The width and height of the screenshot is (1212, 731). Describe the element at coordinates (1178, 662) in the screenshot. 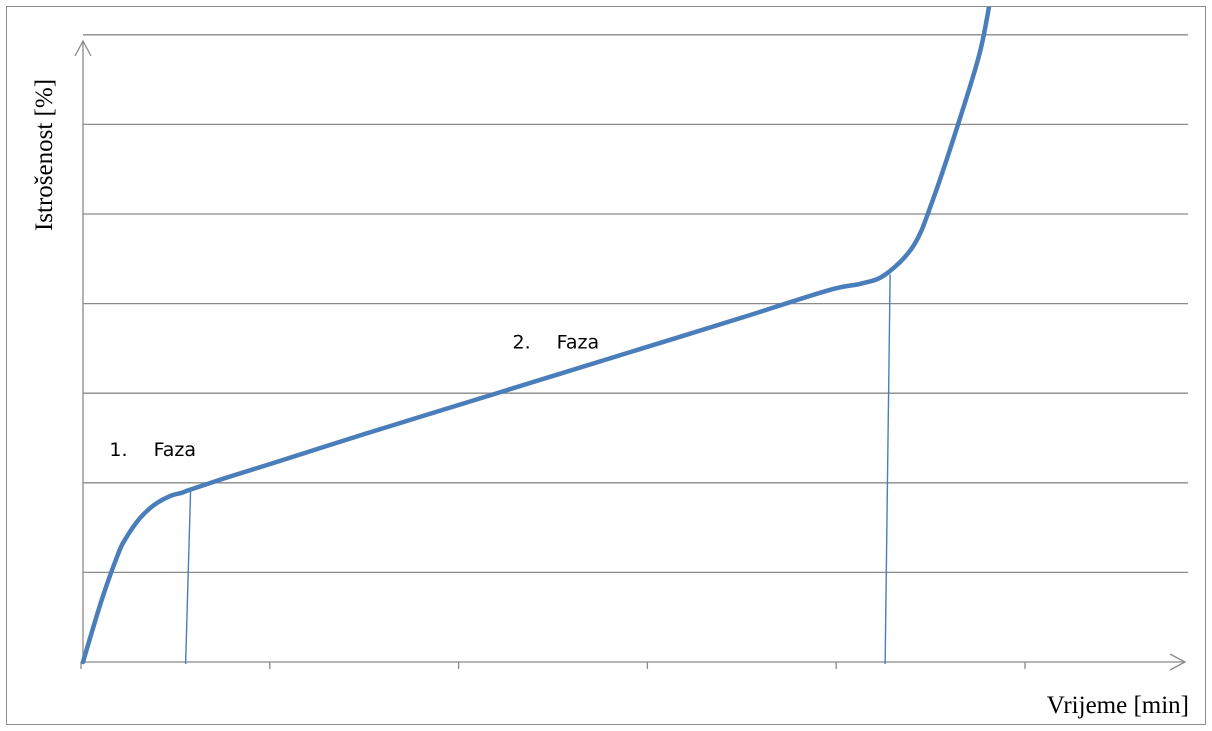

I see `x-axis-arrow` at that location.